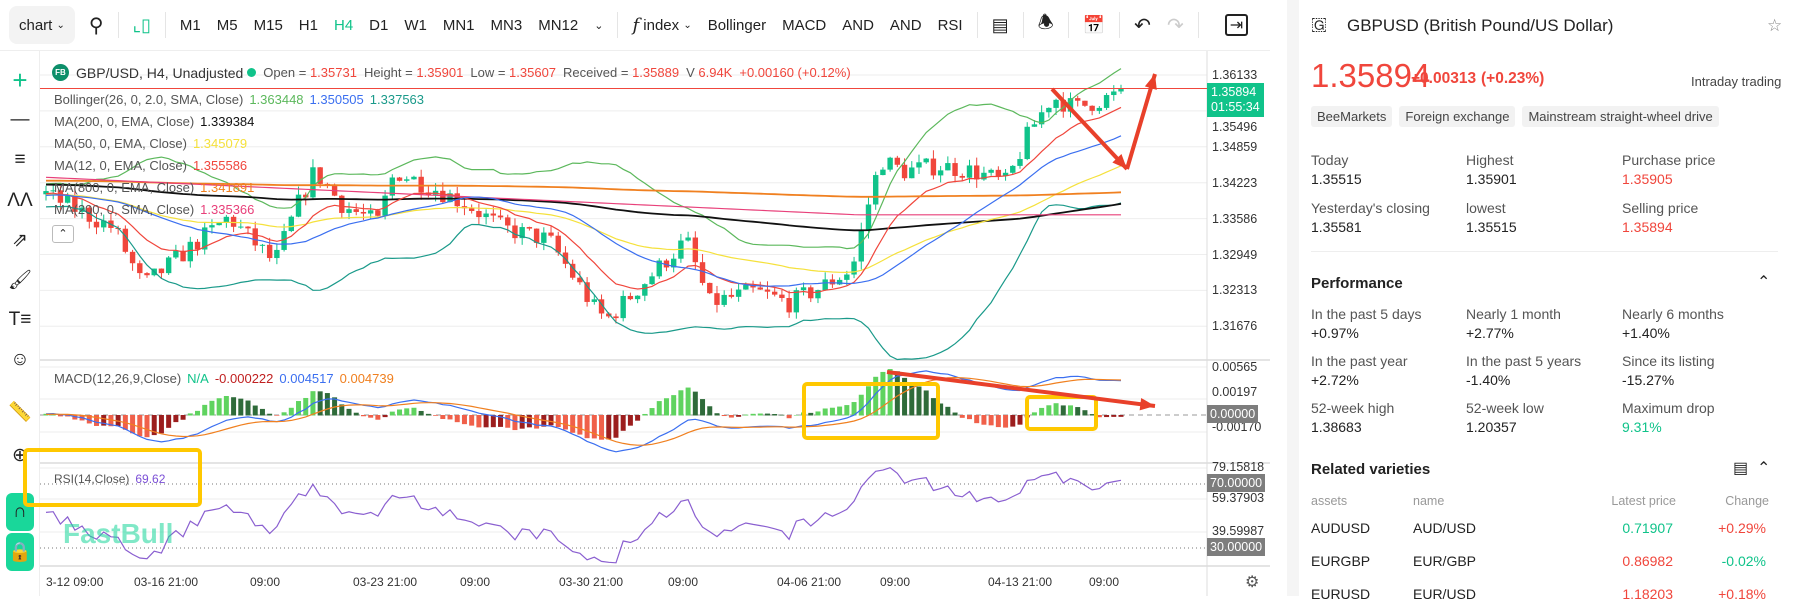 The image size is (1794, 616). I want to click on zigzag-pattern-icon: ΛΛ, so click(20, 200).